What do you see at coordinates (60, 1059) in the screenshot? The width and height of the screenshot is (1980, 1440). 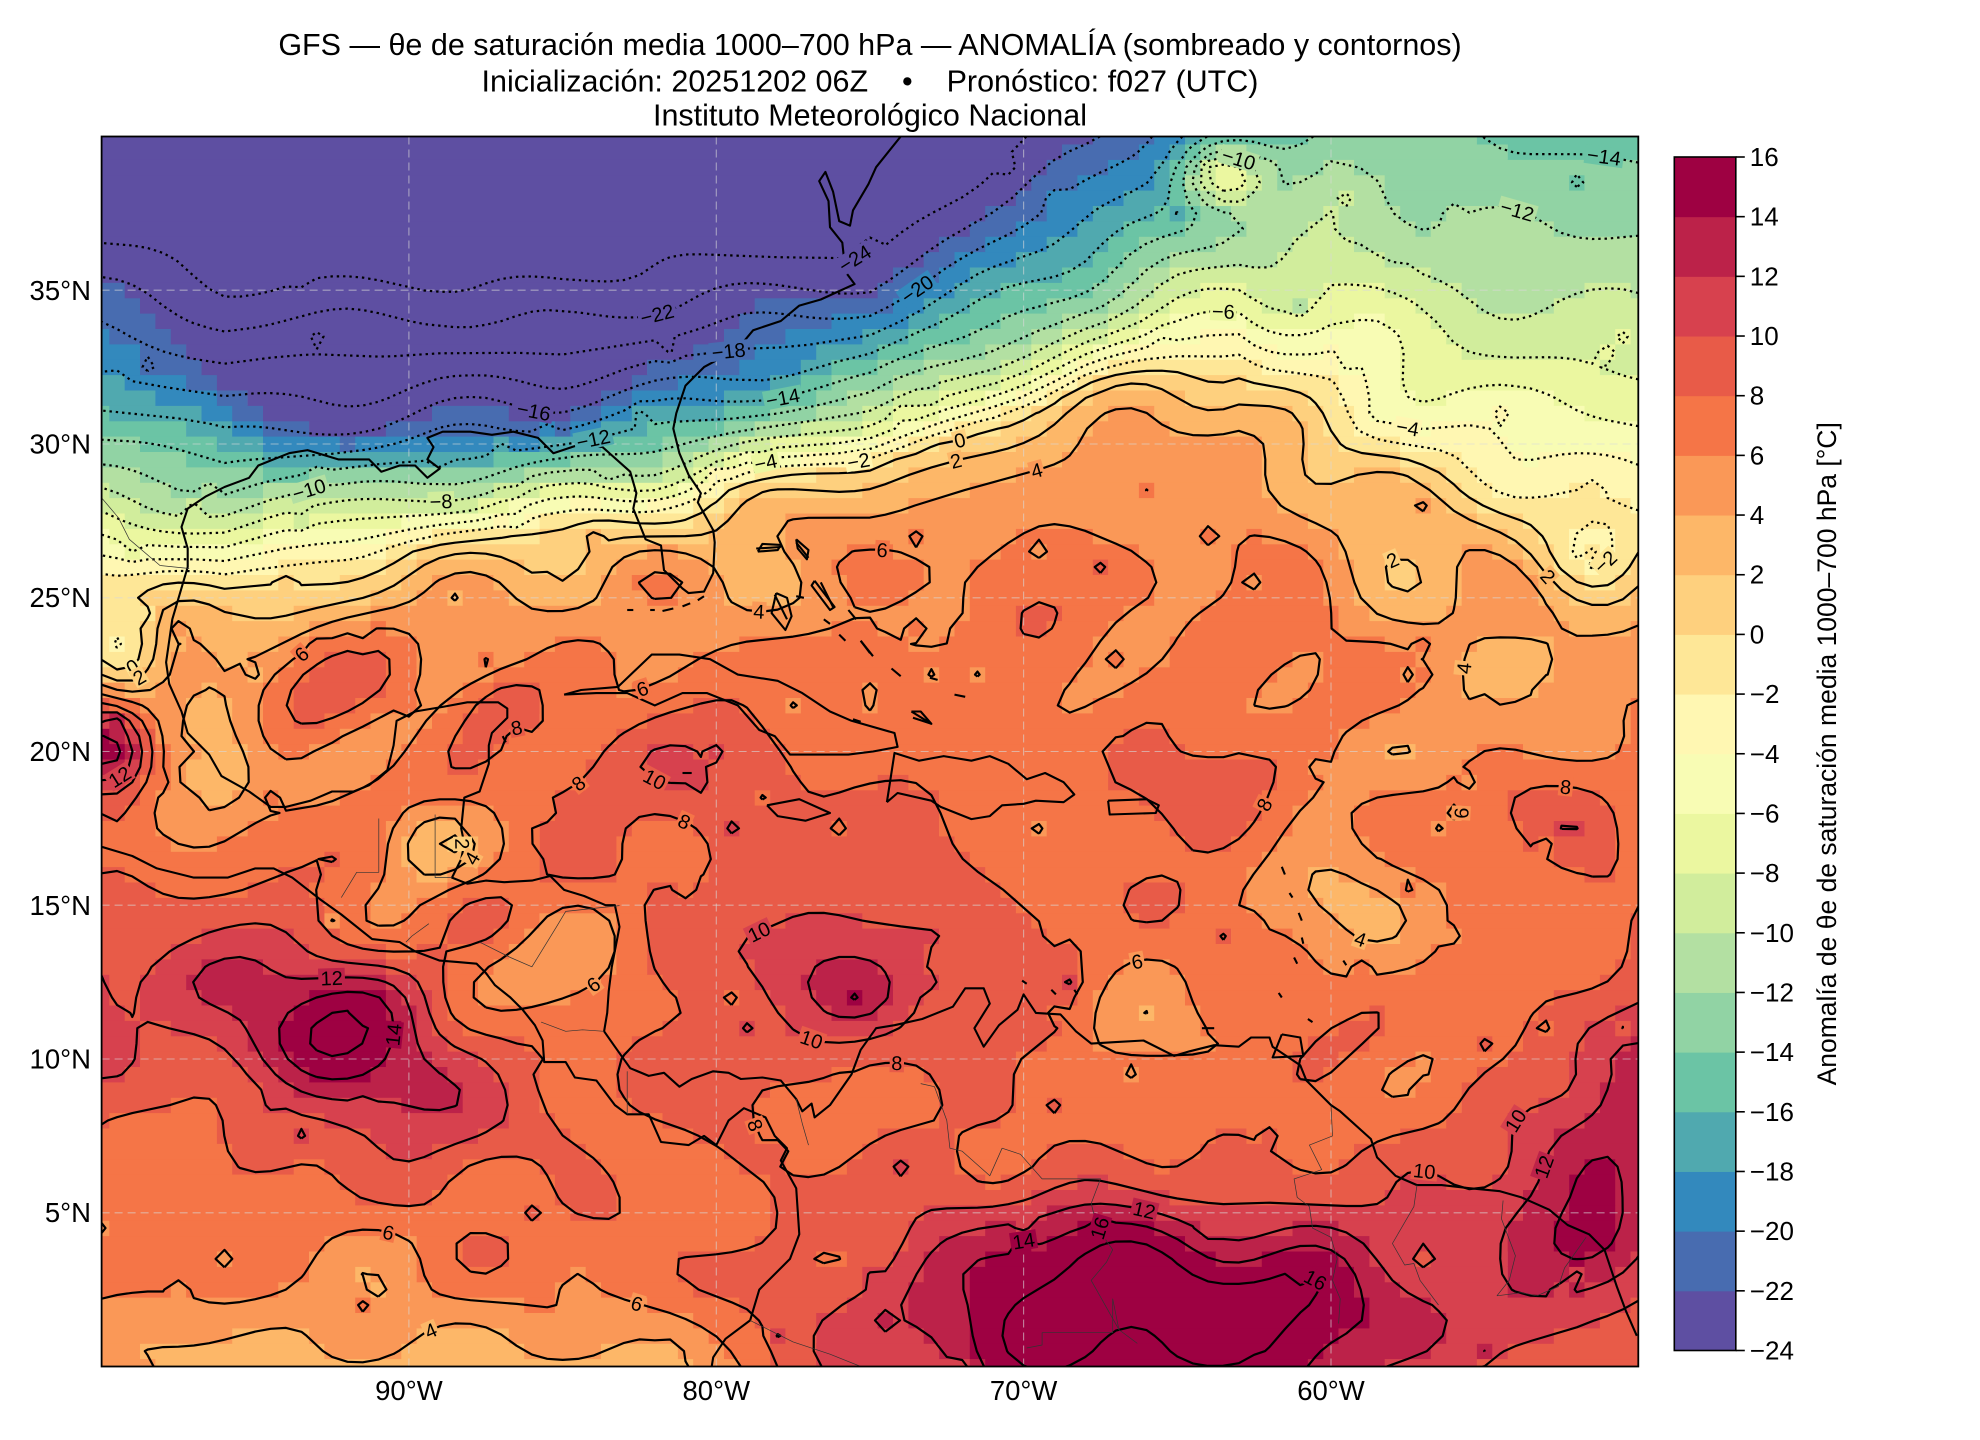 I see `svg-text: 10°N` at bounding box center [60, 1059].